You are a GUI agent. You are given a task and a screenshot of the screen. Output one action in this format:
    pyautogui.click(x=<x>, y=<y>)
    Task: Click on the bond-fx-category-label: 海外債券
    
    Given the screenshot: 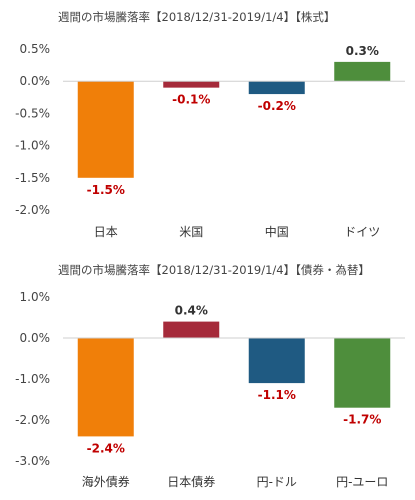 What is the action you would take?
    pyautogui.click(x=106, y=481)
    